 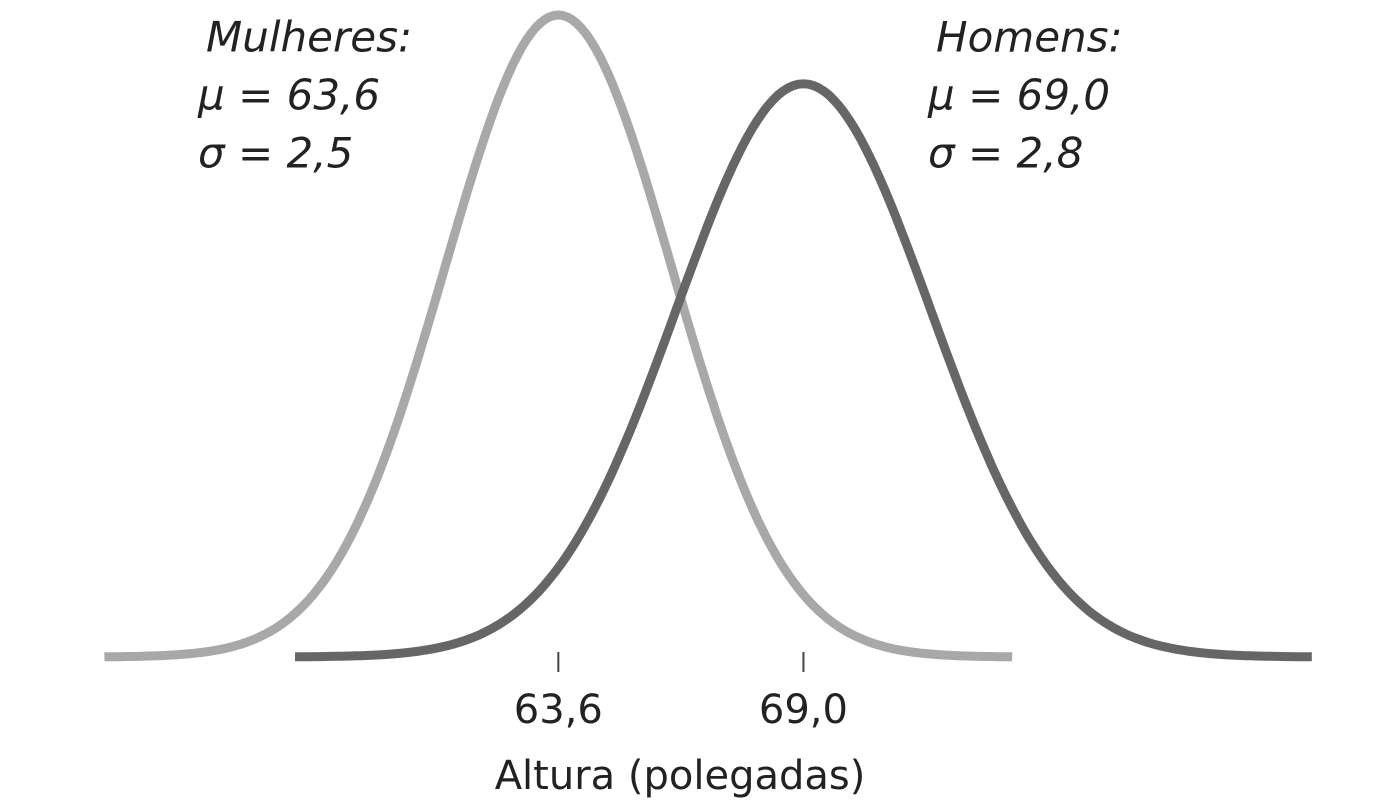 What do you see at coordinates (680, 776) in the screenshot?
I see `x-axis-label: Altura (polegadas)` at bounding box center [680, 776].